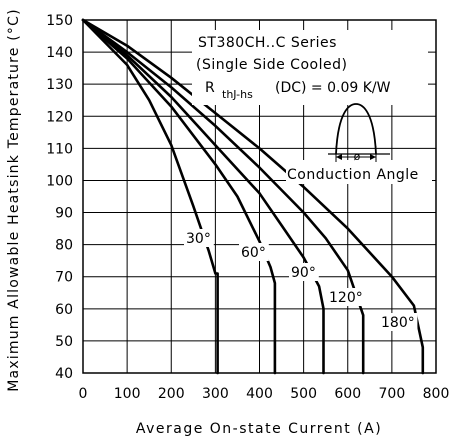 This screenshot has width=450, height=441. Describe the element at coordinates (64, 214) in the screenshot. I see `y-tick-label: 90` at that location.